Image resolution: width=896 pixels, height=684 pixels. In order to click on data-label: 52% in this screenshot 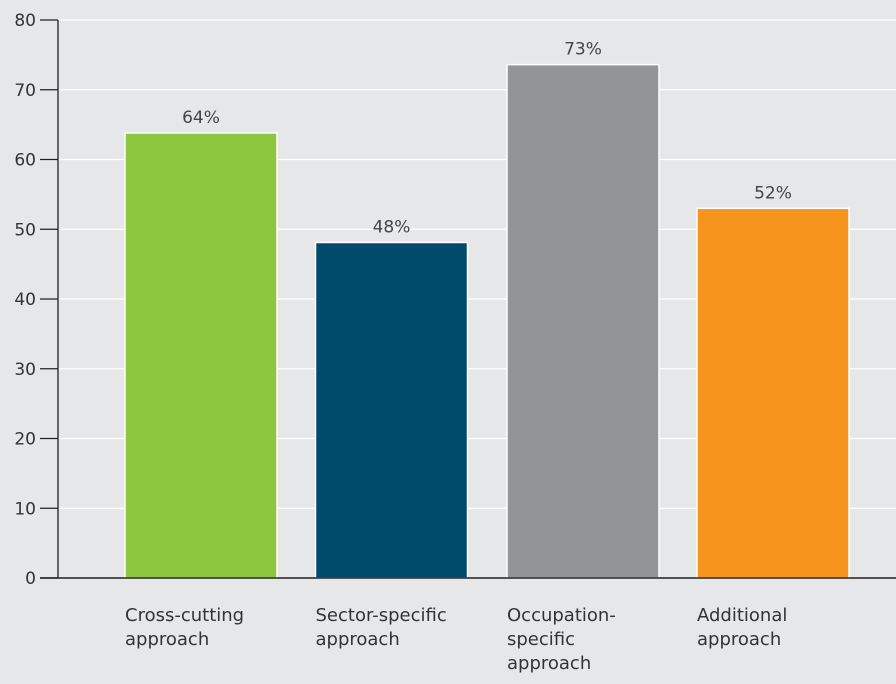, I will do `click(773, 193)`.